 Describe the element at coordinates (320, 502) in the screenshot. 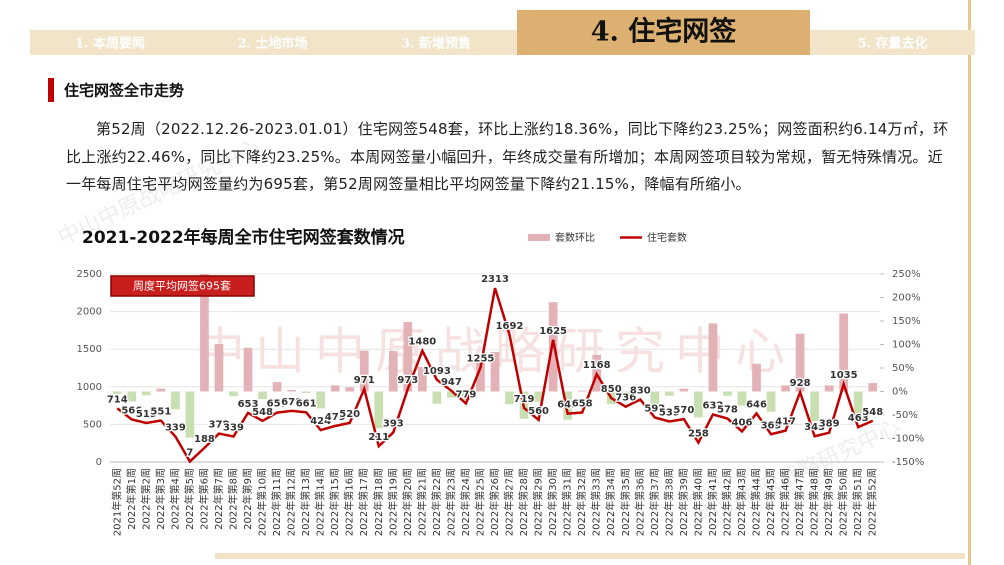

I see `x-tick-label: 2022年第14周` at that location.